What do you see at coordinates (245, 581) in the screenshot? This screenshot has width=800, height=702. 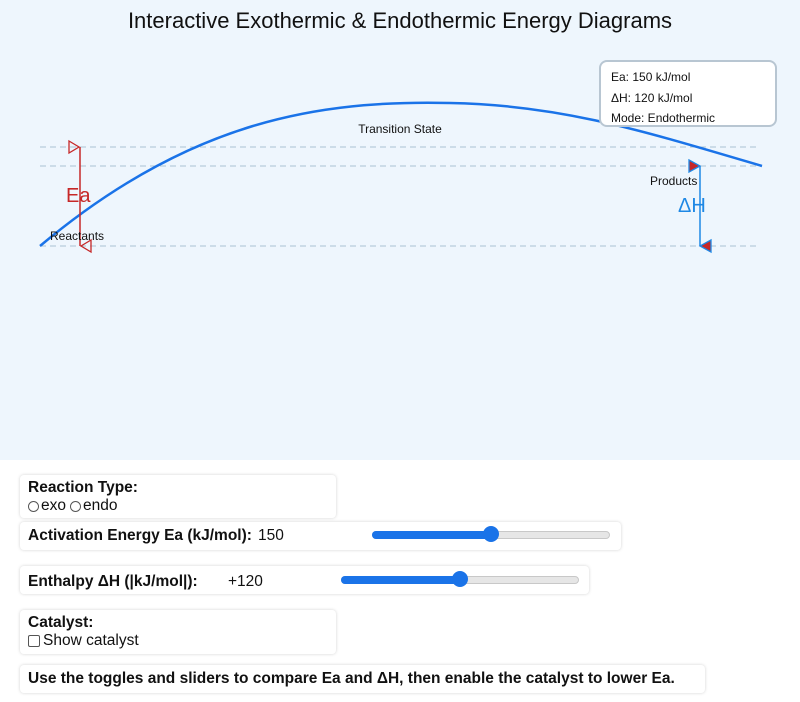 I see `enthalpy-value: +120` at bounding box center [245, 581].